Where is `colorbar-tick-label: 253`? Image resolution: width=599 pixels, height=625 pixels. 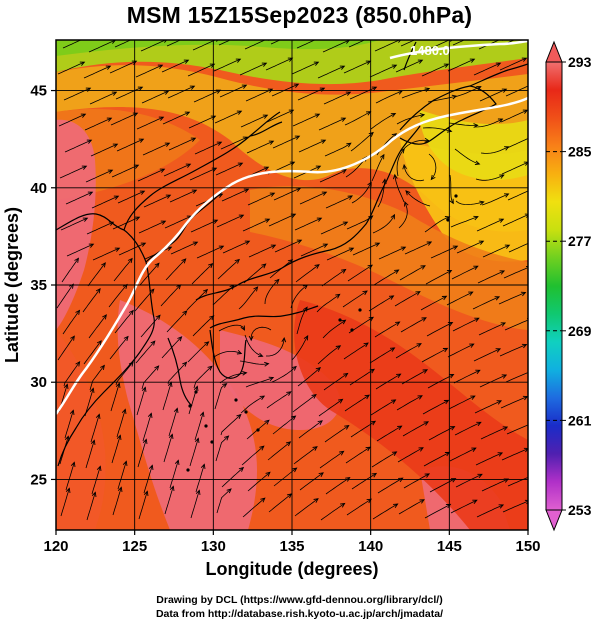
colorbar-tick-label: 253 is located at coordinates (580, 510).